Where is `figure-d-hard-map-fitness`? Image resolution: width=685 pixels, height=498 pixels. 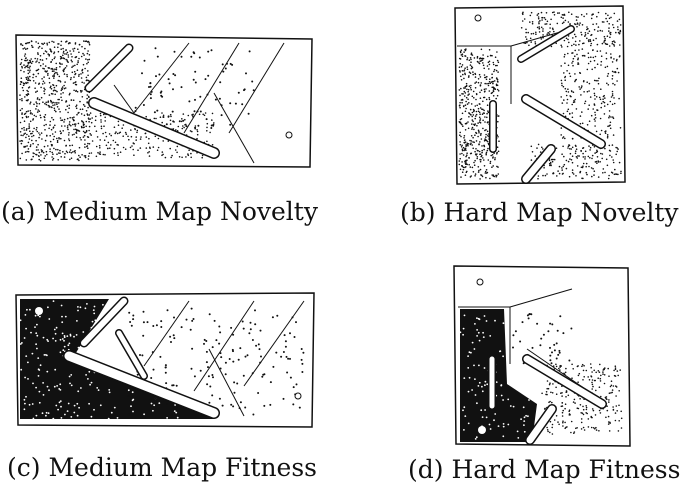
figure-d-hard-map-fitness is located at coordinates (542, 357).